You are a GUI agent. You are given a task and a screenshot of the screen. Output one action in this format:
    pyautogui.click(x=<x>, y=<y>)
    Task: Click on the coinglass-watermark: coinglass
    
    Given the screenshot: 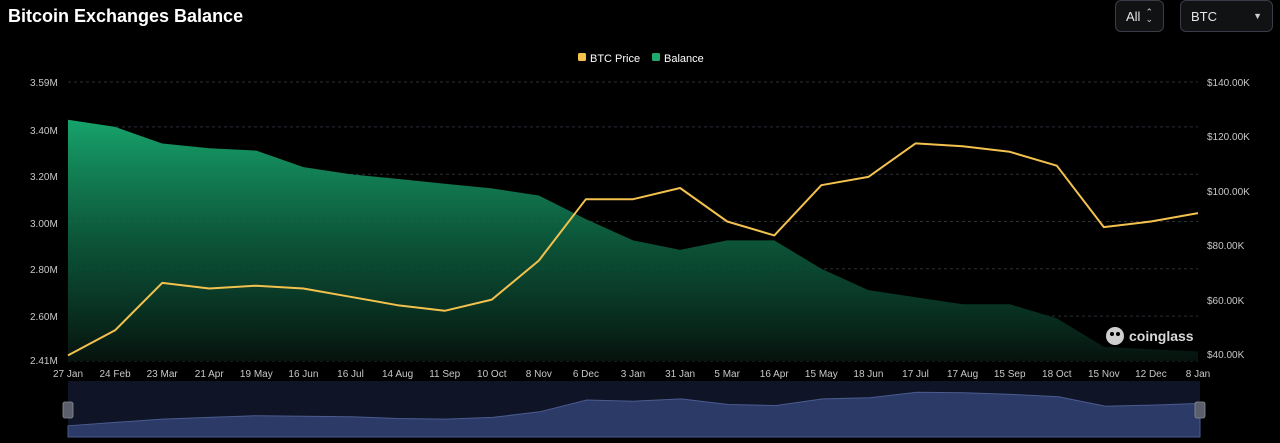 What is the action you would take?
    pyautogui.click(x=1149, y=336)
    